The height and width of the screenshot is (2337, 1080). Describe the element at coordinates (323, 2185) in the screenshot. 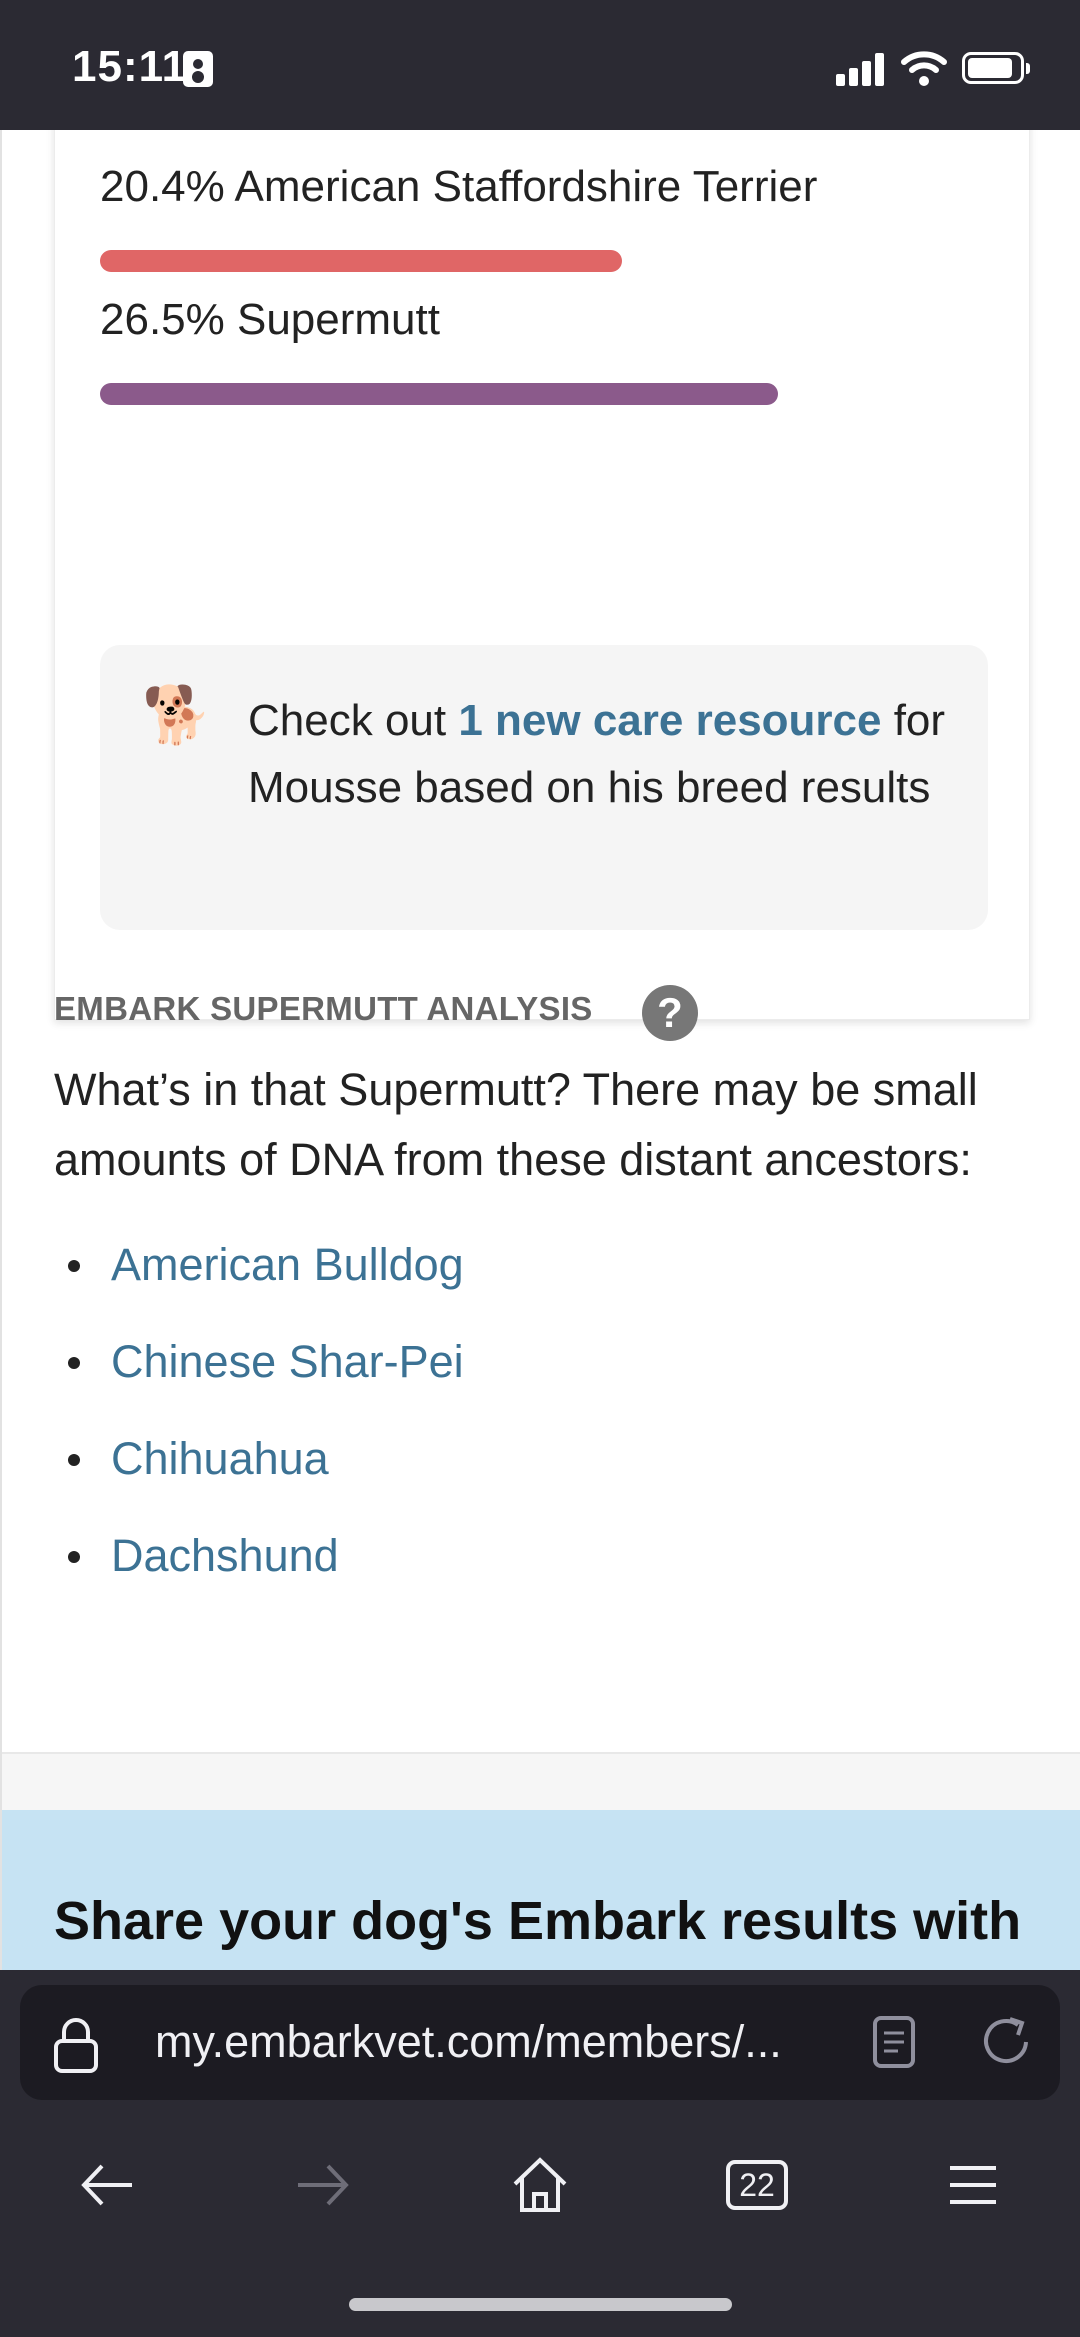

I see `forward-arrow-icon` at that location.